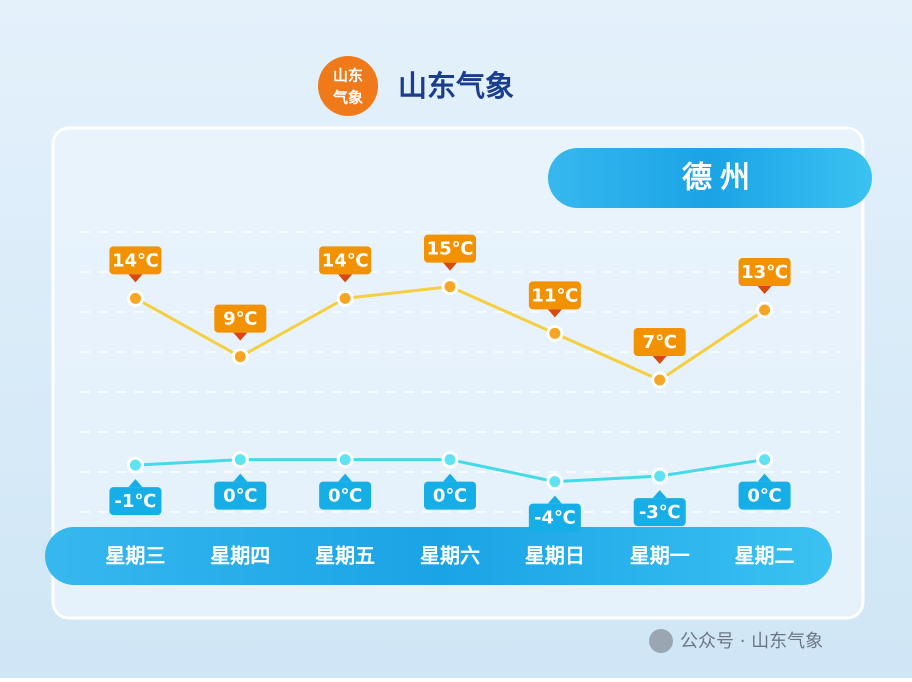 The height and width of the screenshot is (682, 912). Describe the element at coordinates (765, 556) in the screenshot. I see `weekday-label: 星期二` at that location.